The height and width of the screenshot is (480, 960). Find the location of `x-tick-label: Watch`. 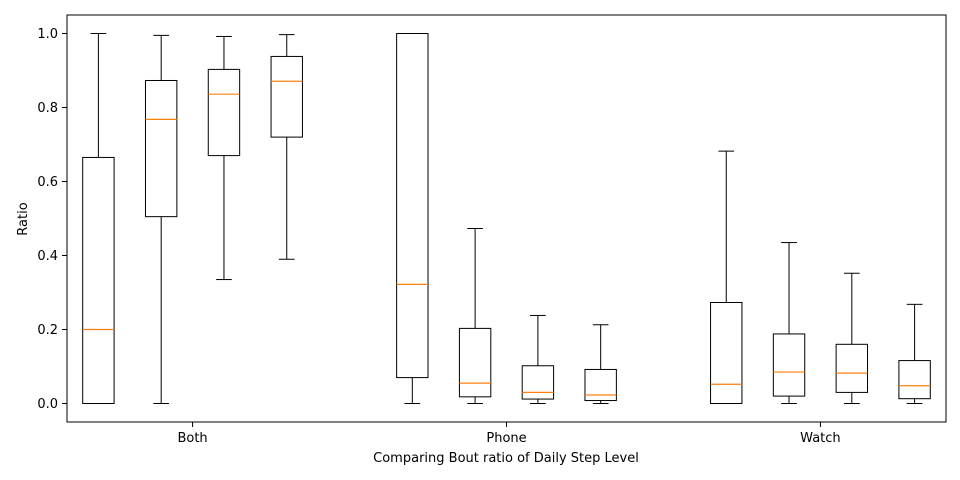

x-tick-label: Watch is located at coordinates (820, 438).